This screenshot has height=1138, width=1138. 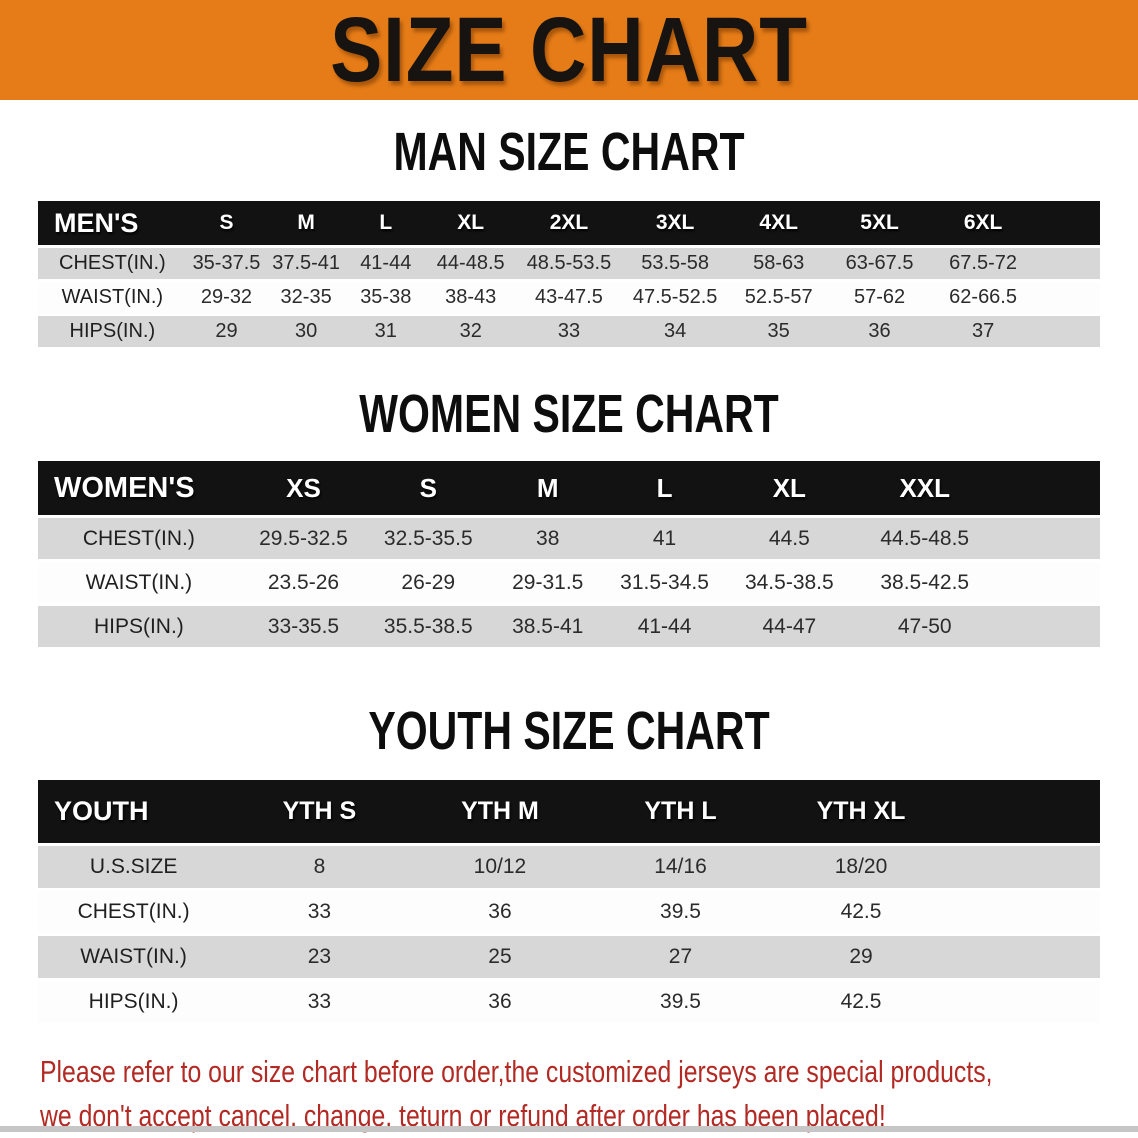 What do you see at coordinates (664, 538) in the screenshot?
I see `cell: 41` at bounding box center [664, 538].